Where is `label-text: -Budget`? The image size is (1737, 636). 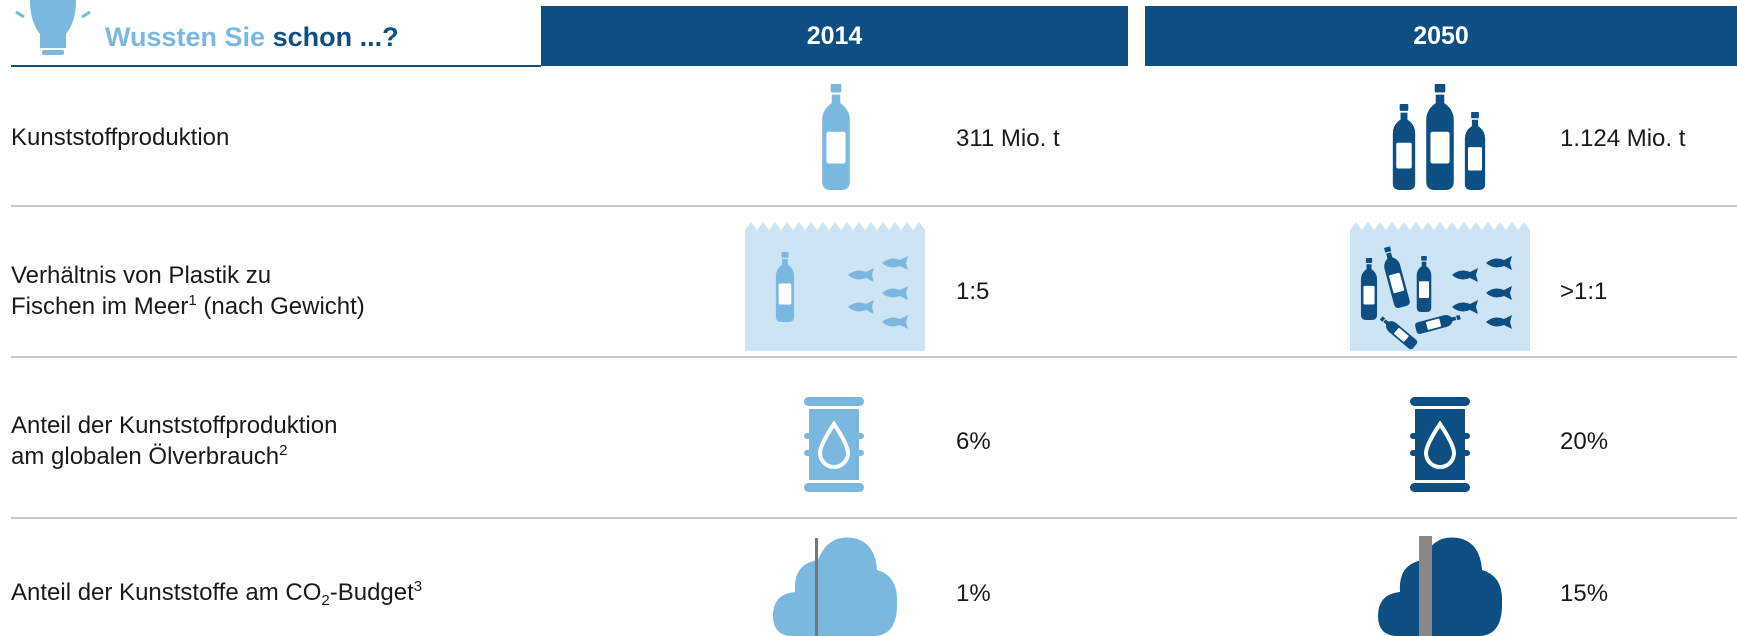 label-text: -Budget is located at coordinates (371, 592).